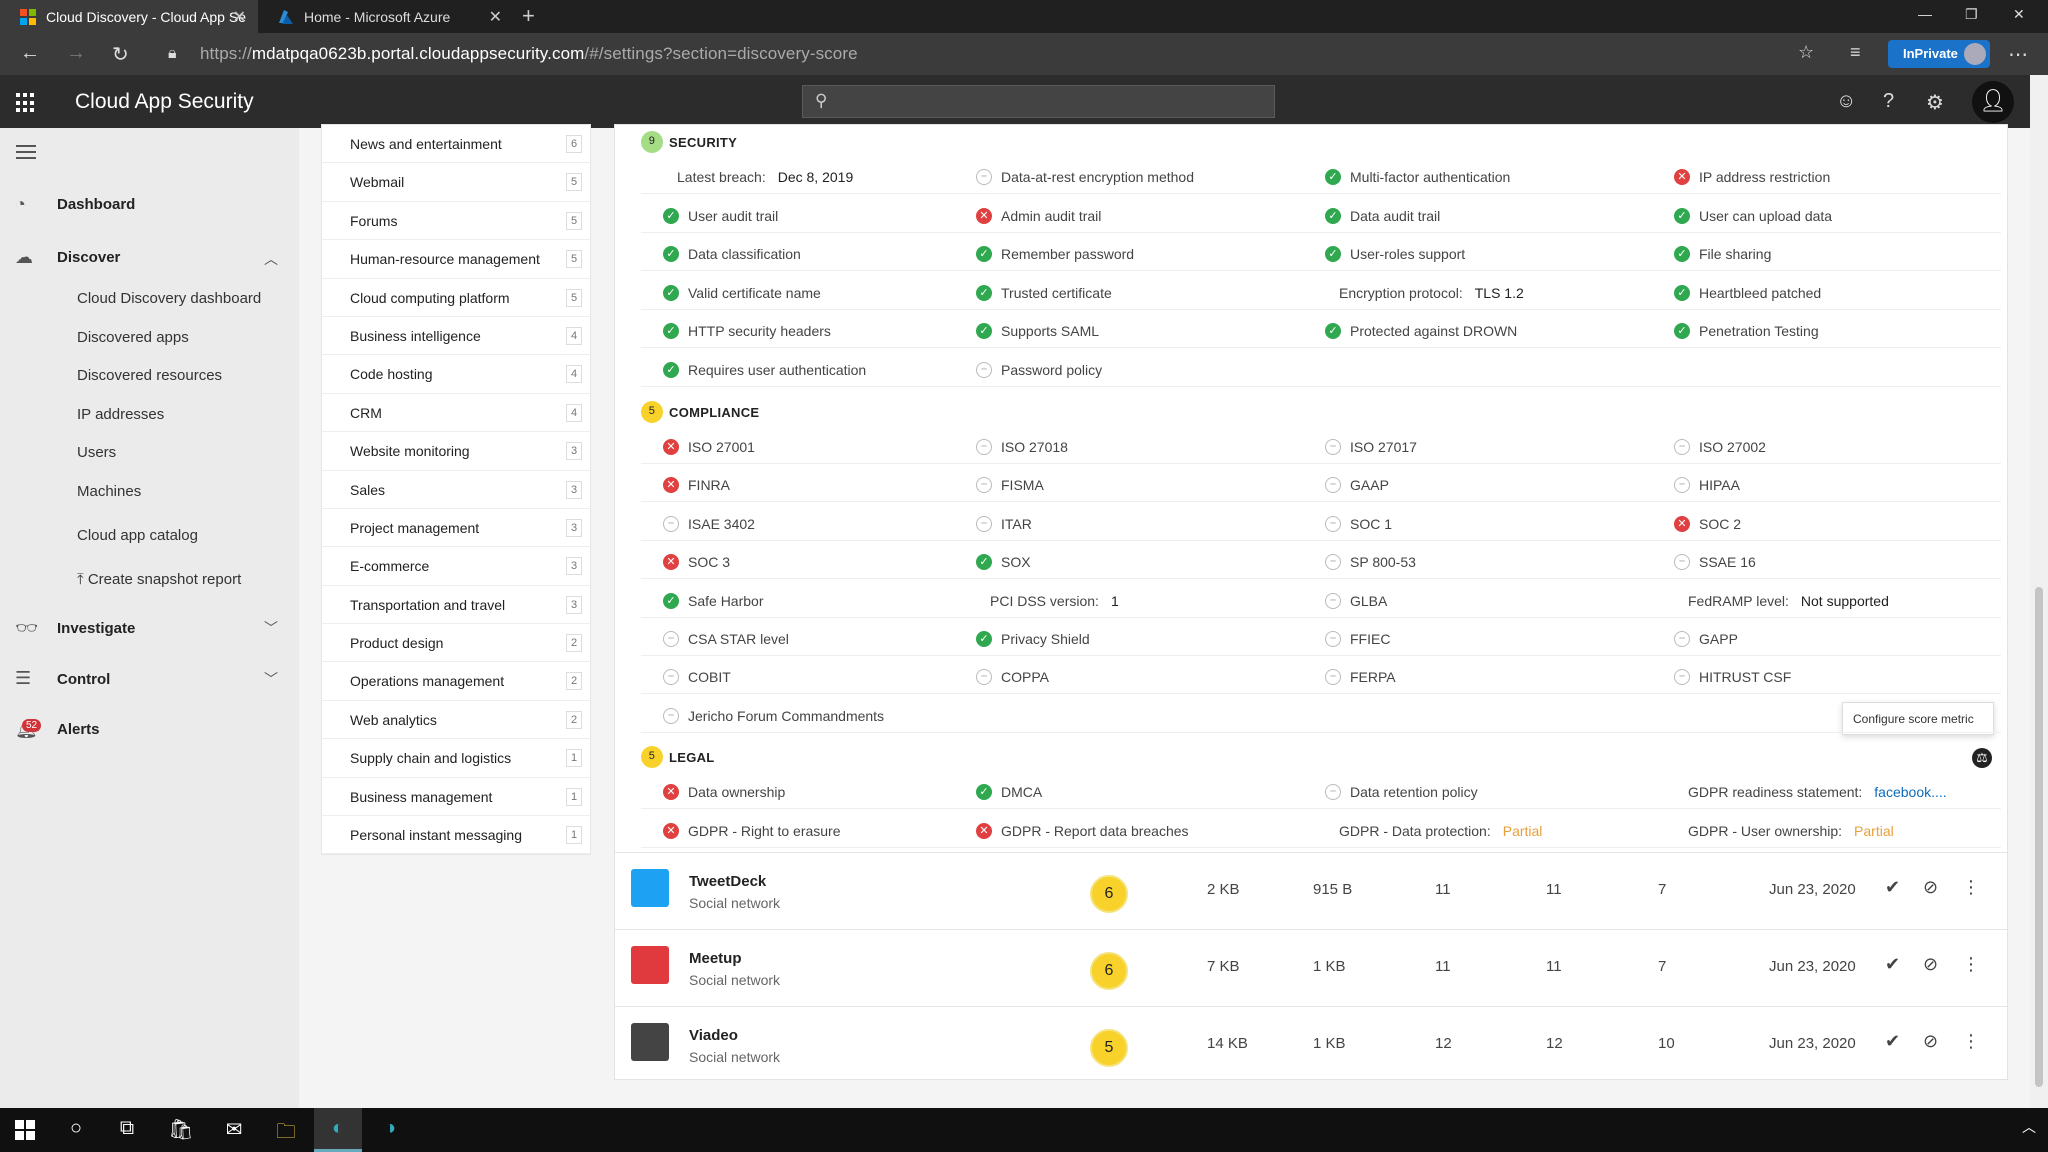 This screenshot has width=2048, height=1152. What do you see at coordinates (129, 16) in the screenshot?
I see `tab-cloud-discovery: Cloud Discovery - Cloud App Se ✕` at bounding box center [129, 16].